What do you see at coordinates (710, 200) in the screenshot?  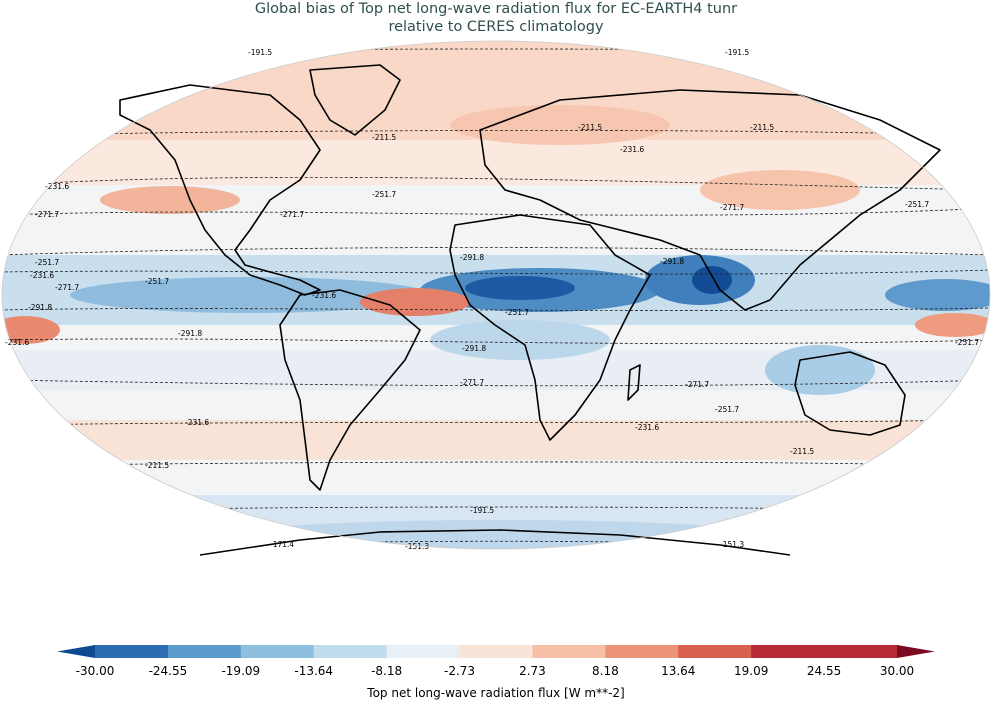 I see `europe-asia-coast` at bounding box center [710, 200].